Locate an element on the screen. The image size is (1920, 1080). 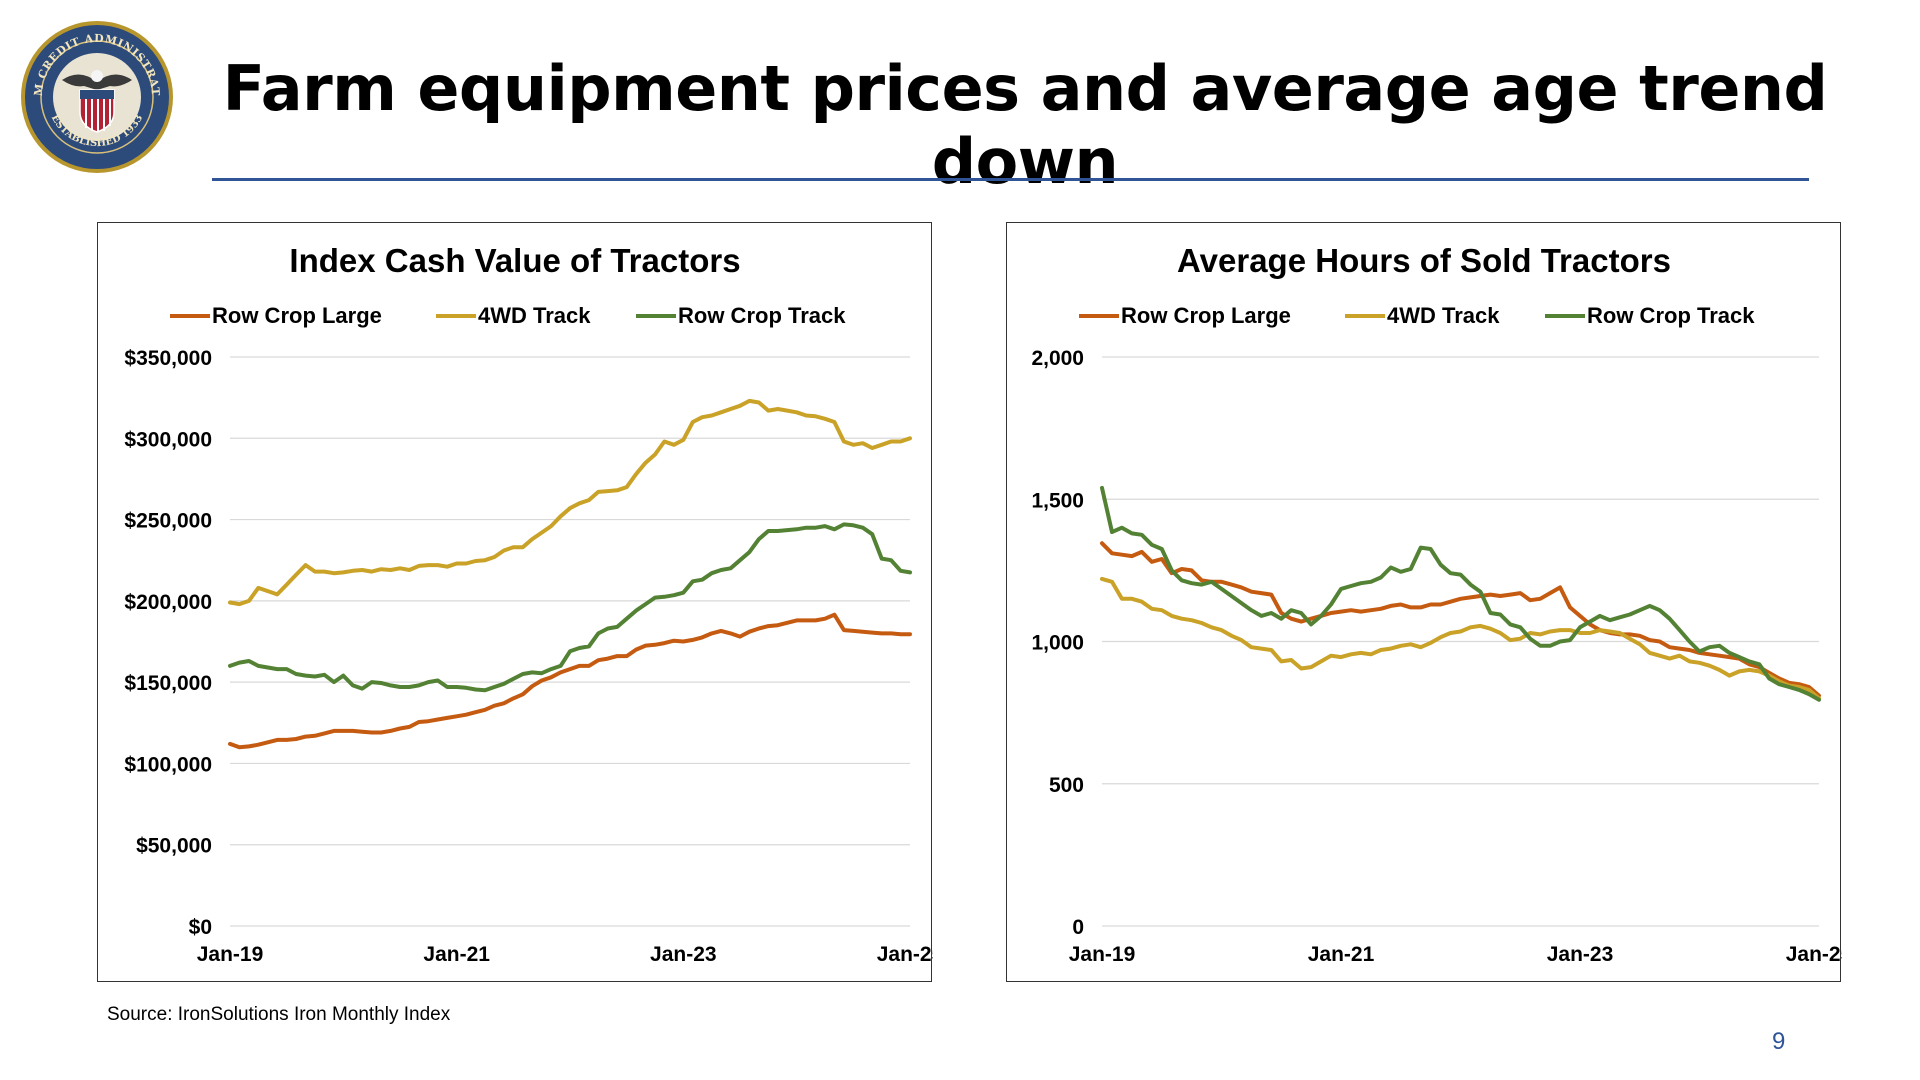
title-rule is located at coordinates (1010, 179).